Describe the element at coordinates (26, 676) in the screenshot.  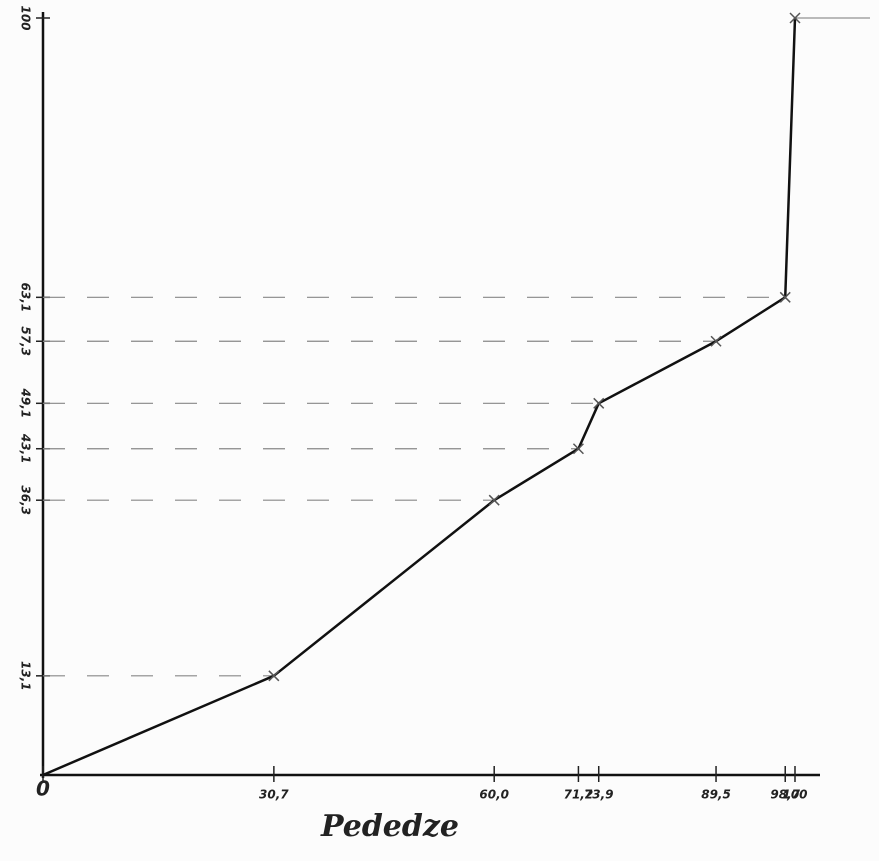
I see `y-tick-label: 13,1` at that location.